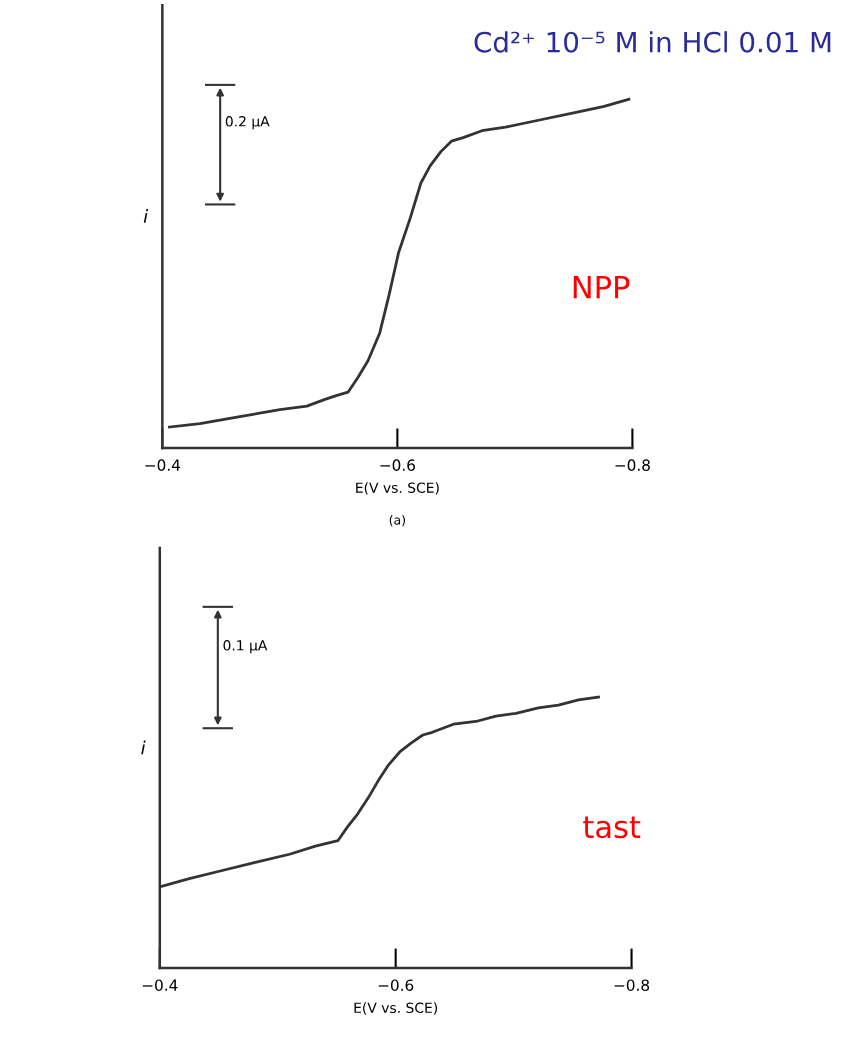 The height and width of the screenshot is (1037, 850). Describe the element at coordinates (245, 647) in the screenshot. I see `text: 0.1 μA` at that location.